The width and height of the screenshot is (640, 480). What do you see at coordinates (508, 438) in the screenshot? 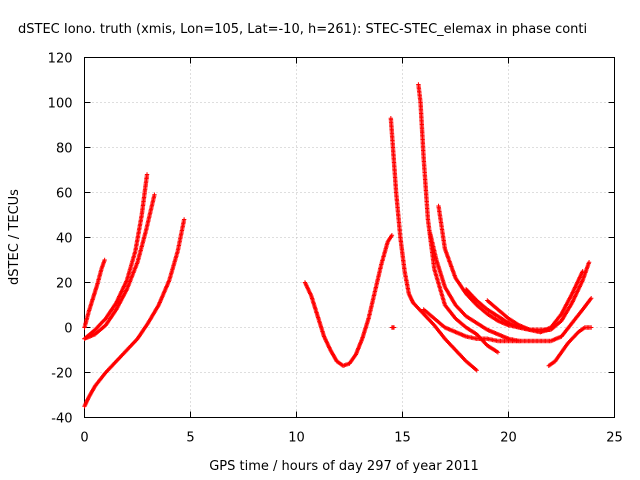
I see `x-tick-label: 20` at bounding box center [508, 438].